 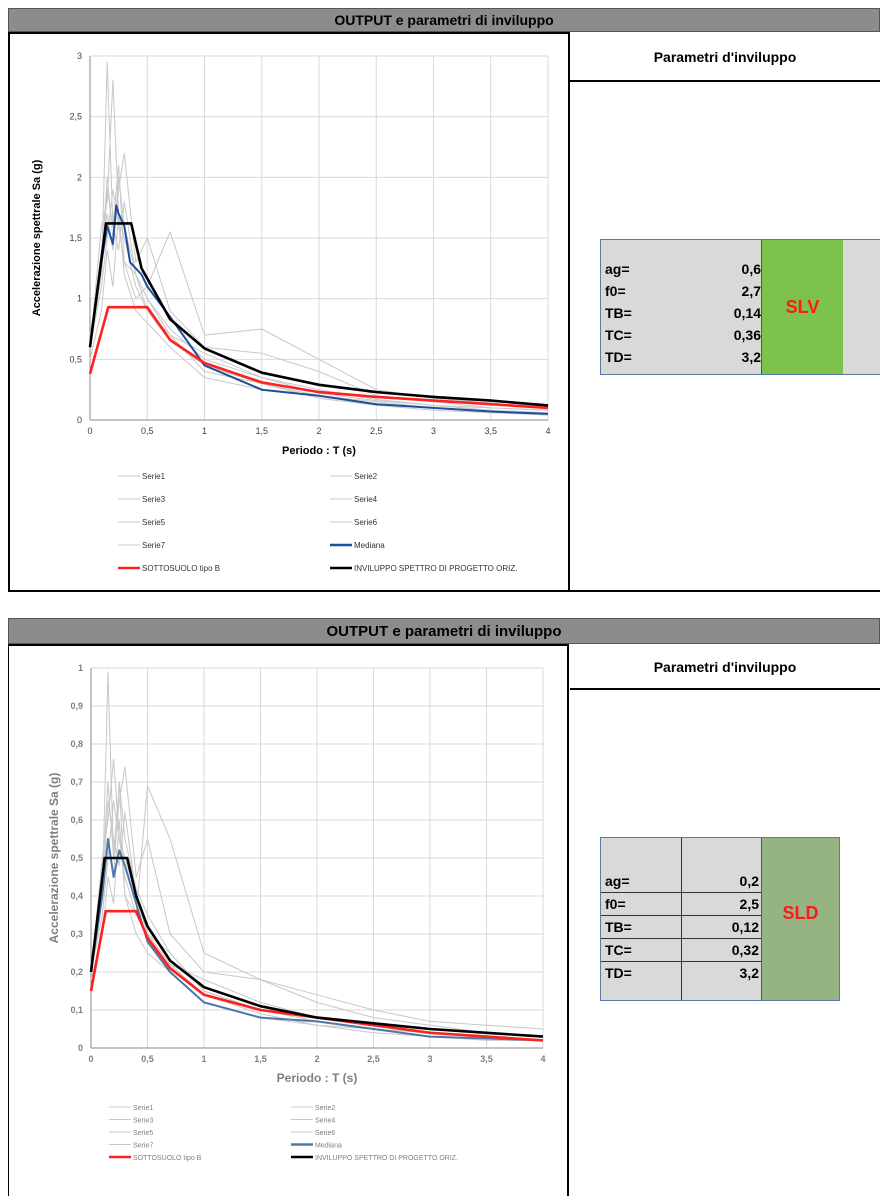 What do you see at coordinates (76, 782) in the screenshot?
I see `y-tick-label: 0,7` at bounding box center [76, 782].